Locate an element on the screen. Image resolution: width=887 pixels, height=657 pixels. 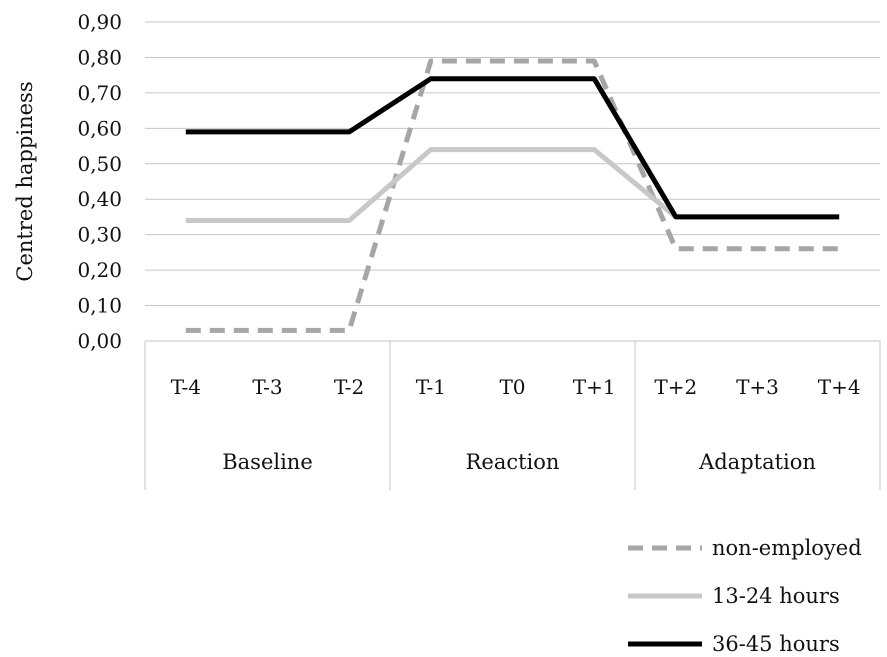
x-tick-label: T-1 is located at coordinates (431, 387).